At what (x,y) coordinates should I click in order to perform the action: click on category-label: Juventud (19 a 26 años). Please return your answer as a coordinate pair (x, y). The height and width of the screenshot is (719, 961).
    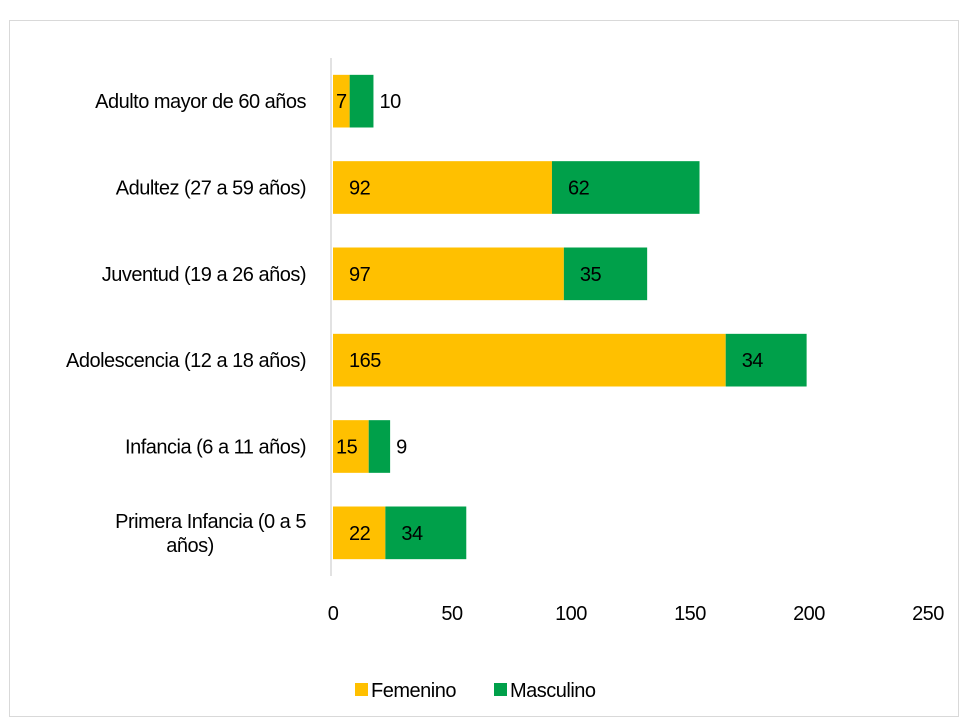
    Looking at the image, I should click on (204, 275).